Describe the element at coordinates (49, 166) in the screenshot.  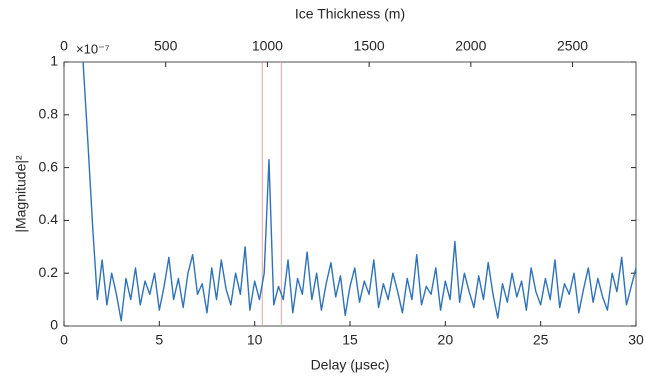
I see `y-tick-label: 0.6` at that location.